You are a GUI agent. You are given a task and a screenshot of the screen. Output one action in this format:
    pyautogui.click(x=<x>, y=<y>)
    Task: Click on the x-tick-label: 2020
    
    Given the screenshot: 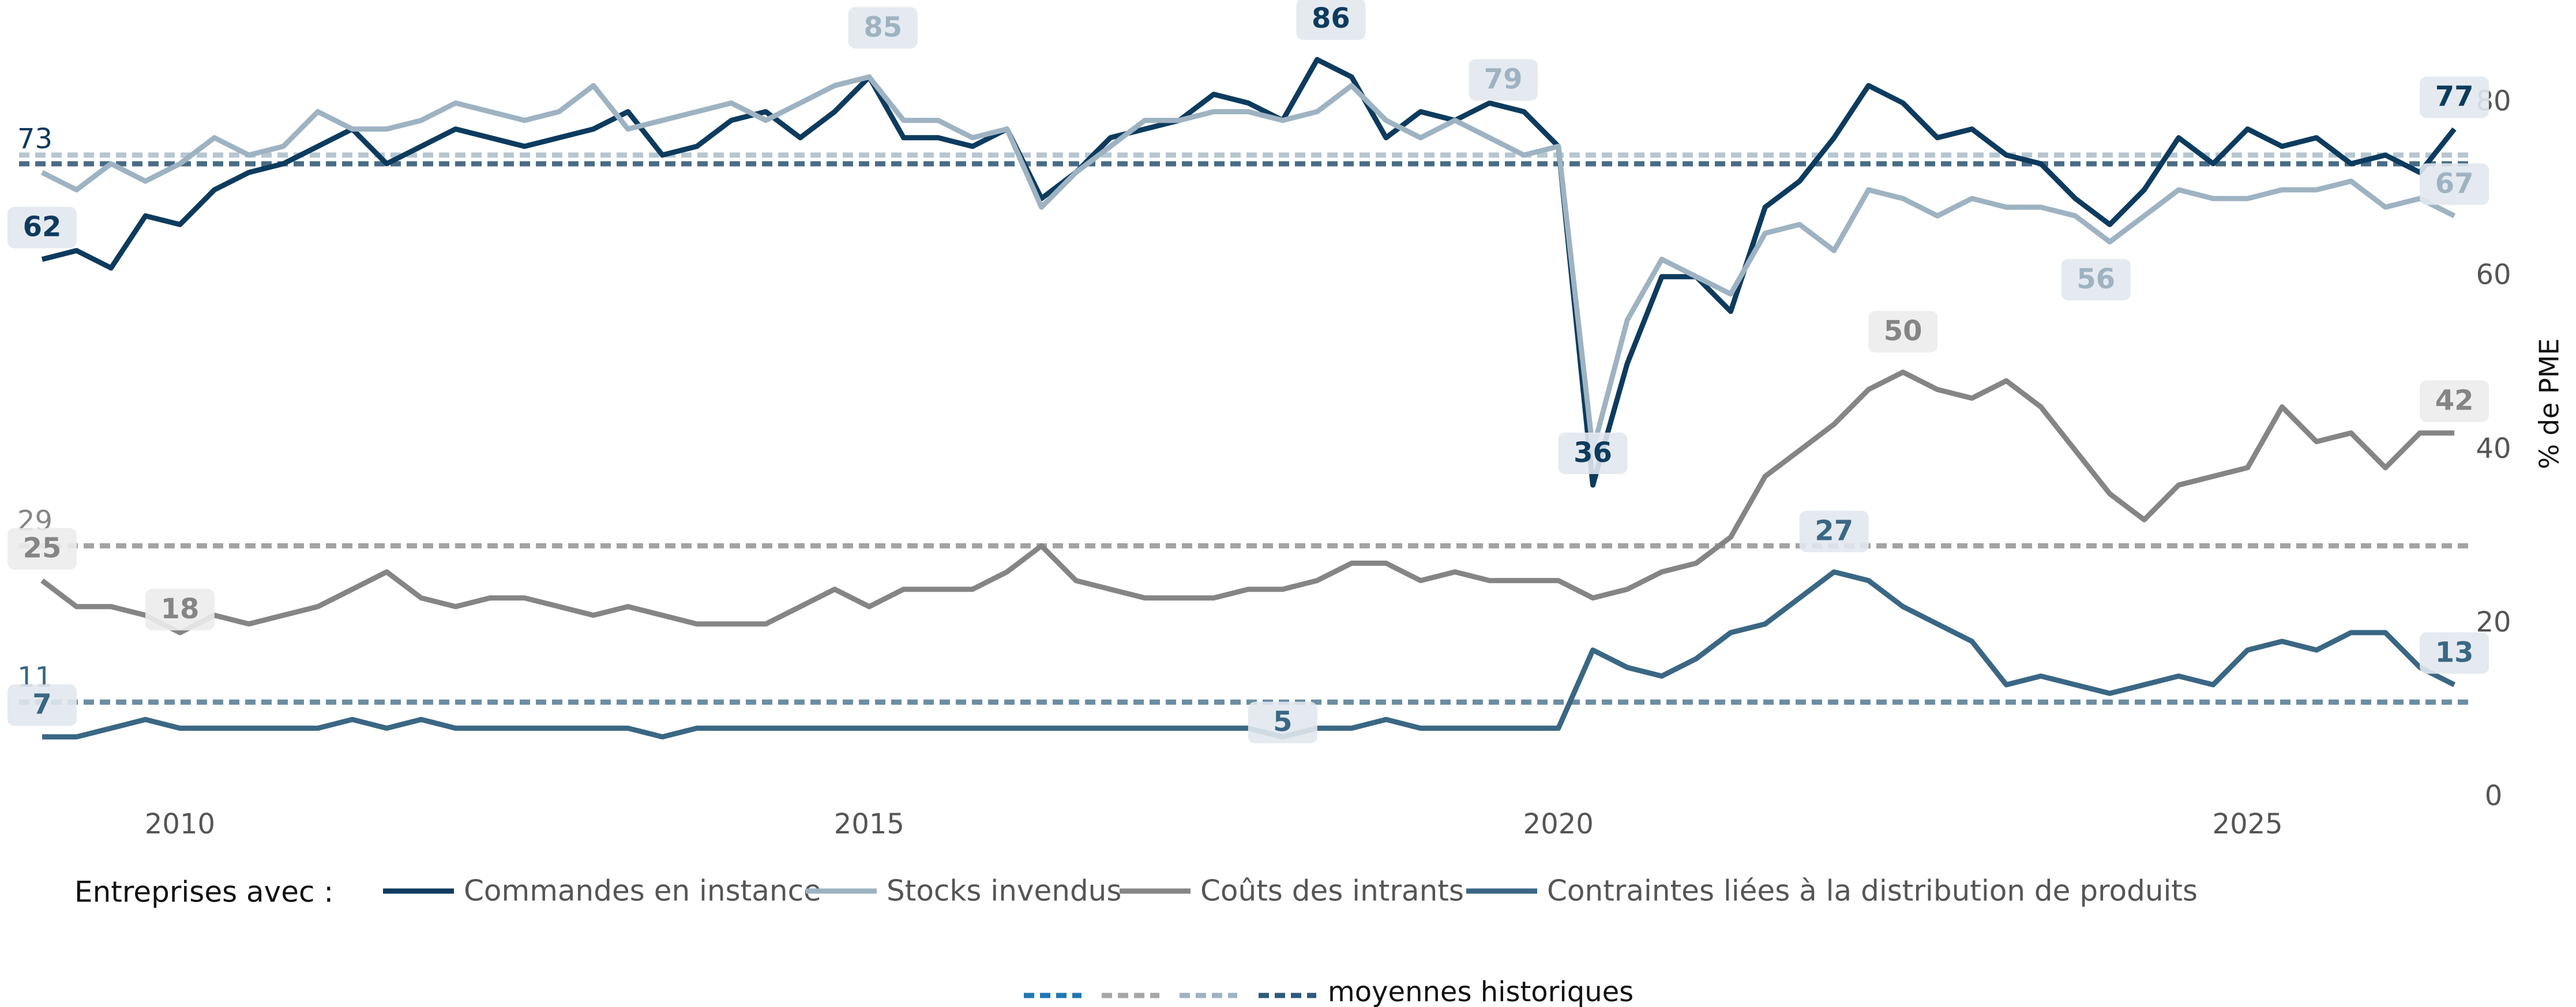 What is the action you would take?
    pyautogui.click(x=1558, y=824)
    